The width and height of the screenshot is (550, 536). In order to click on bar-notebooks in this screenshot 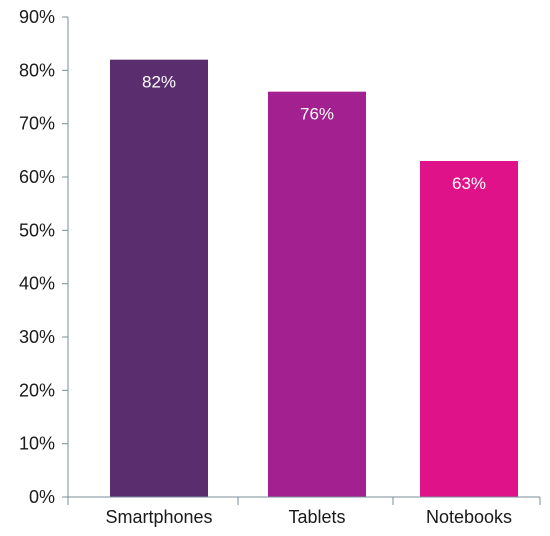, I will do `click(469, 329)`.